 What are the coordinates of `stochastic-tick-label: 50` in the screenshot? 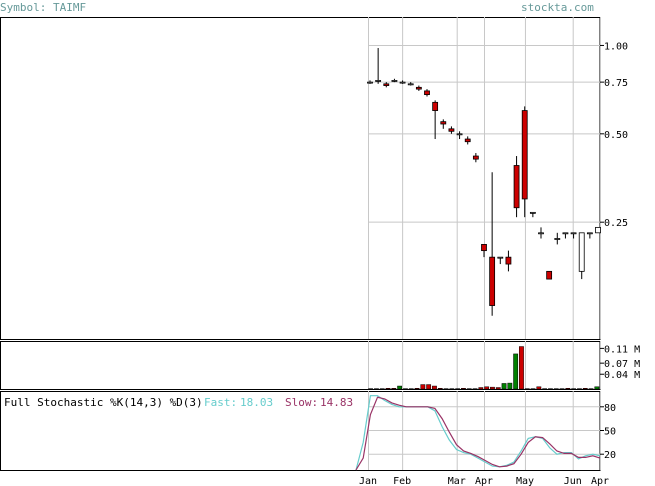 It's located at (610, 432).